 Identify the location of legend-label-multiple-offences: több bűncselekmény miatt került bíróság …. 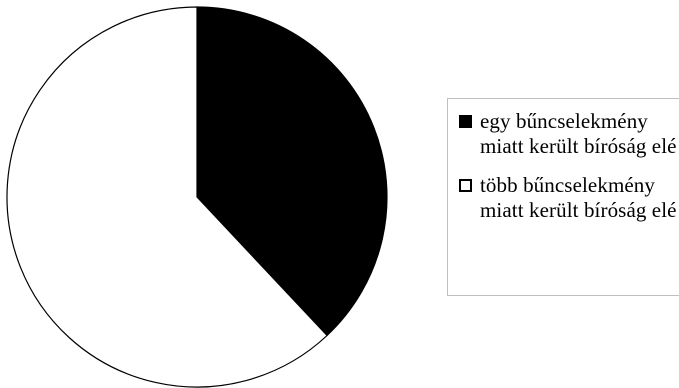
(578, 197).